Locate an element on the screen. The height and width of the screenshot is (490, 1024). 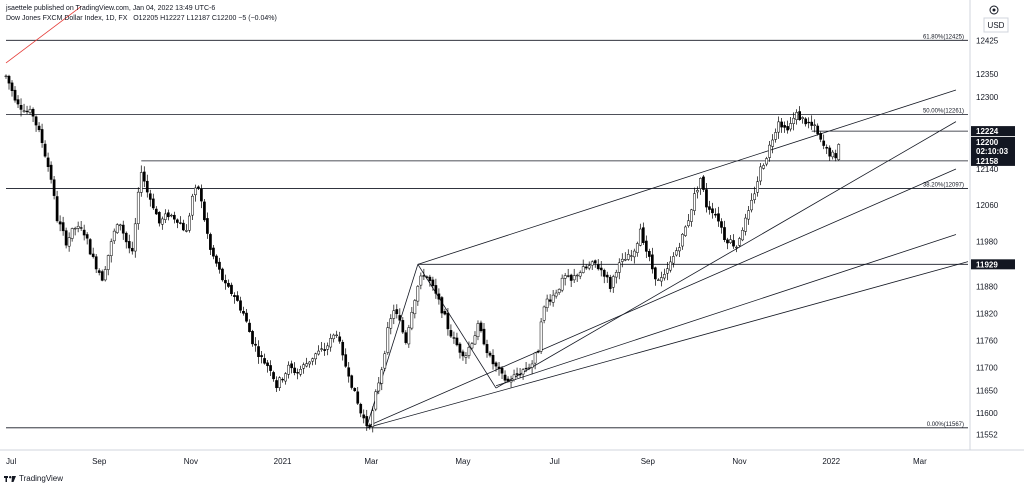
y-tick-label: 12060 is located at coordinates (987, 205).